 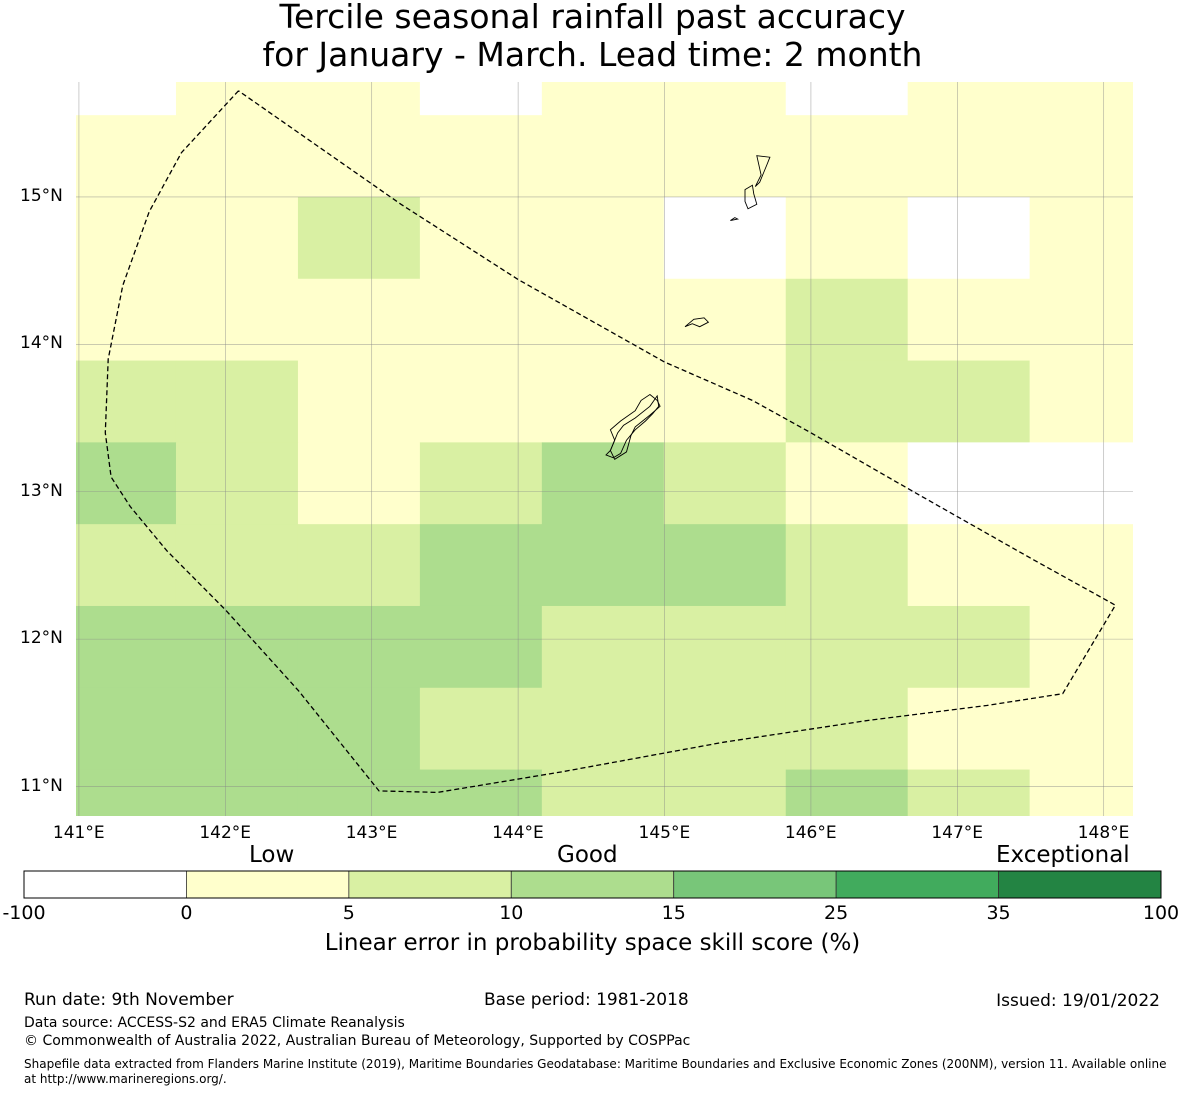 I want to click on map-title-line-2: for January - March. Lead time: 2 month, so click(x=592, y=54).